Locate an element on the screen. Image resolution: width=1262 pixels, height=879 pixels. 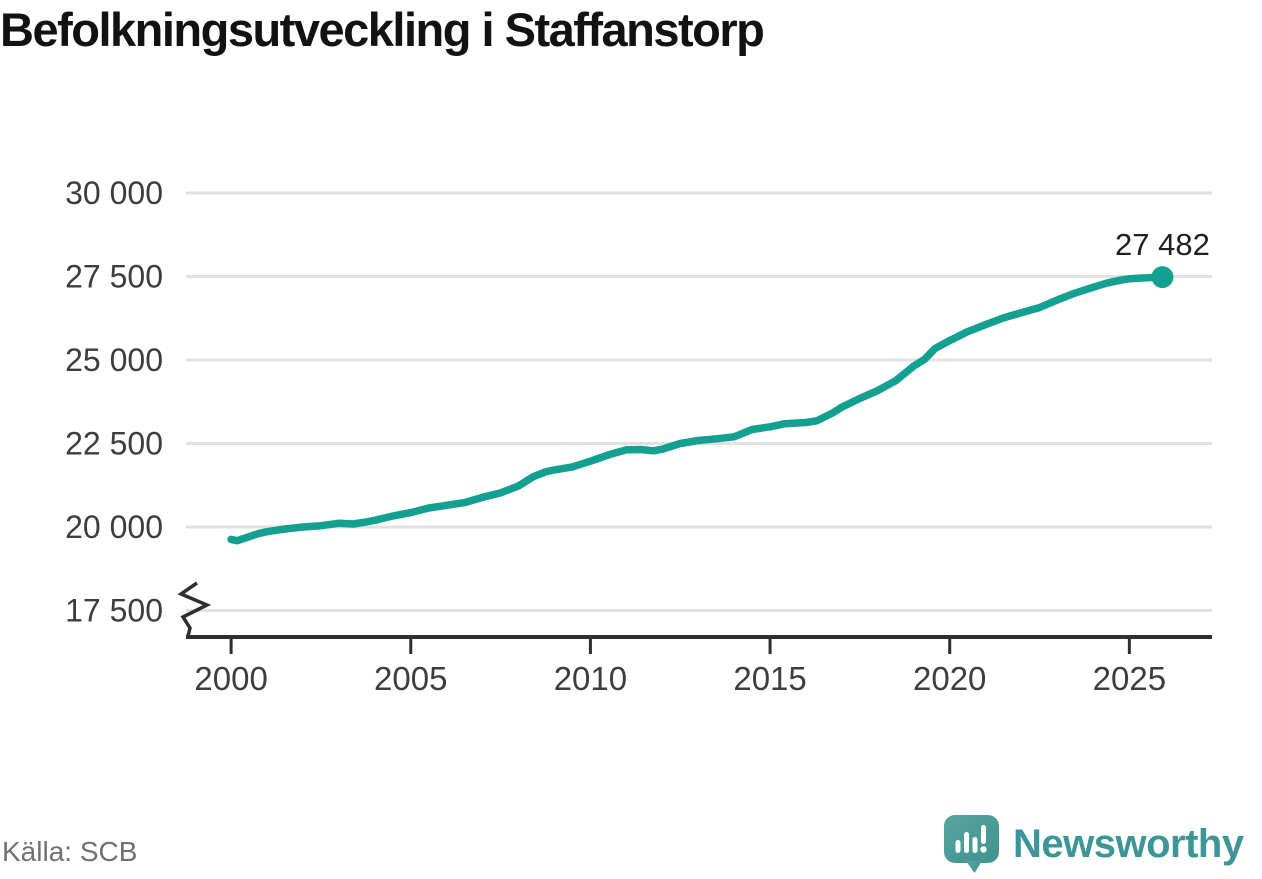
source-label: Källa: SCB is located at coordinates (70, 851).